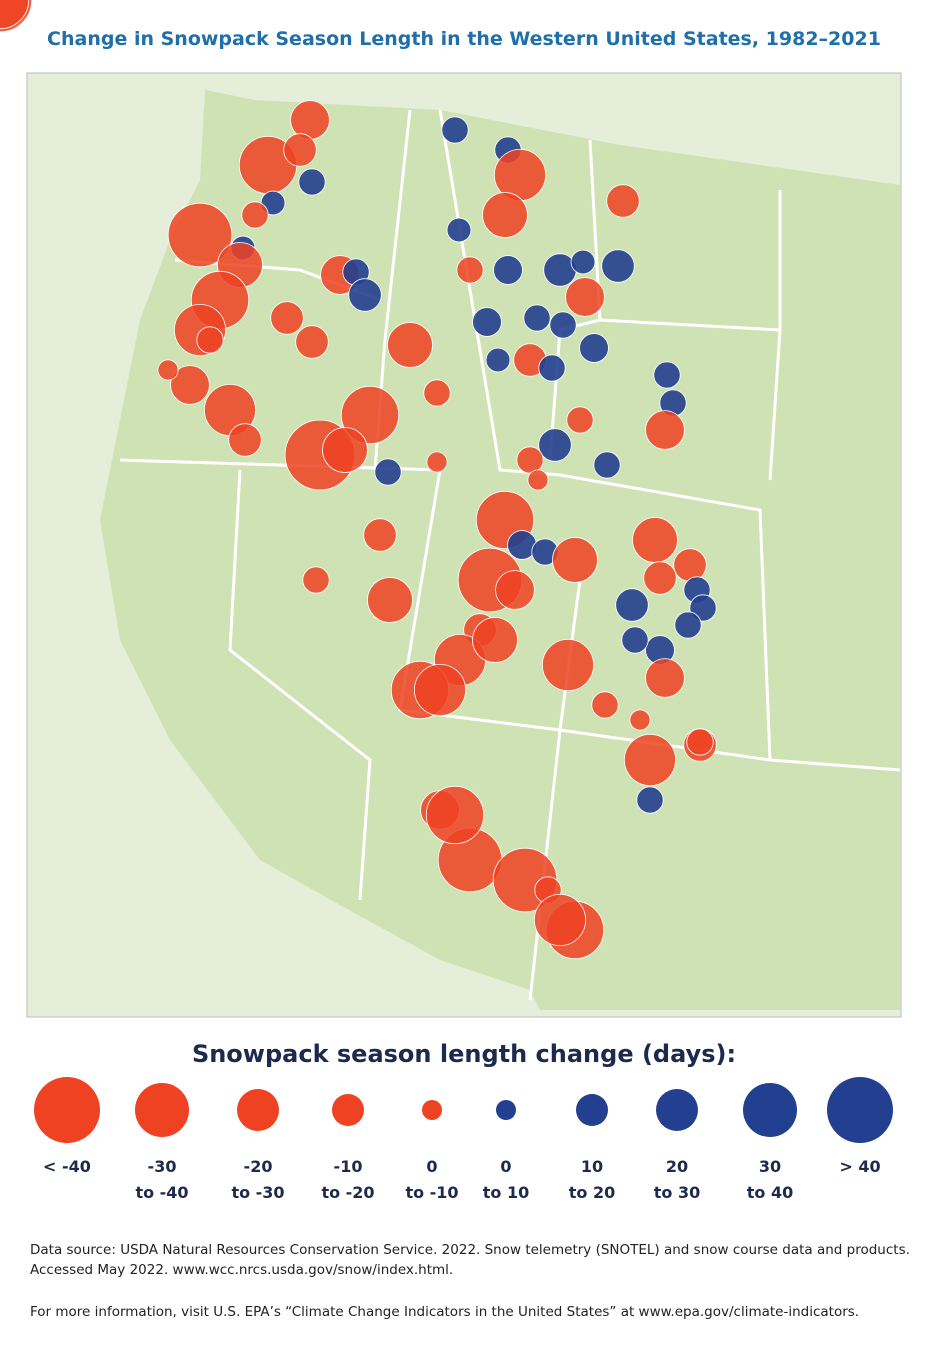 The image size is (928, 1345). I want to click on legend-label: > 40, so click(859, 1166).